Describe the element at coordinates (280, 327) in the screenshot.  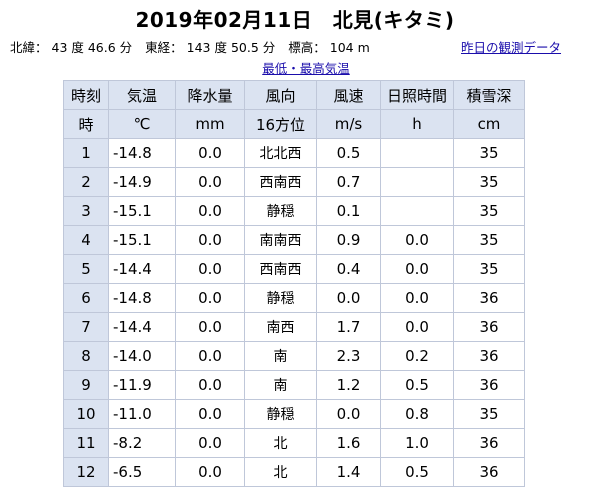
I see `cell-wind-direction: 南西` at that location.